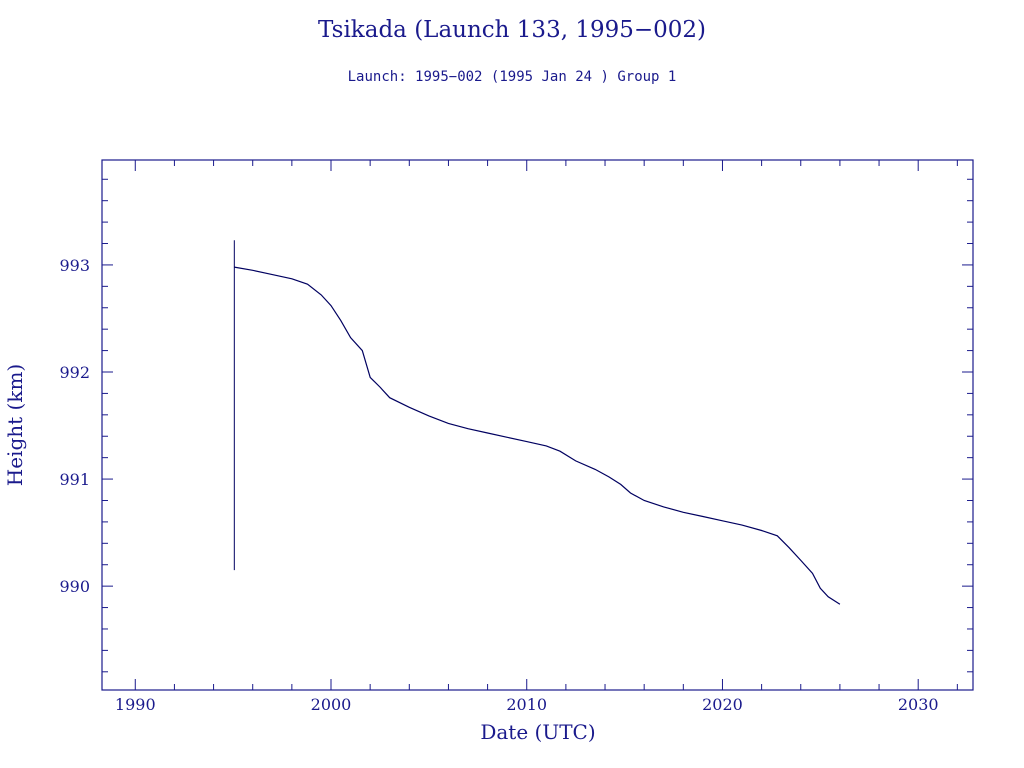 The image size is (1024, 768). I want to click on x-axis-label: Date (UTC), so click(537, 732).